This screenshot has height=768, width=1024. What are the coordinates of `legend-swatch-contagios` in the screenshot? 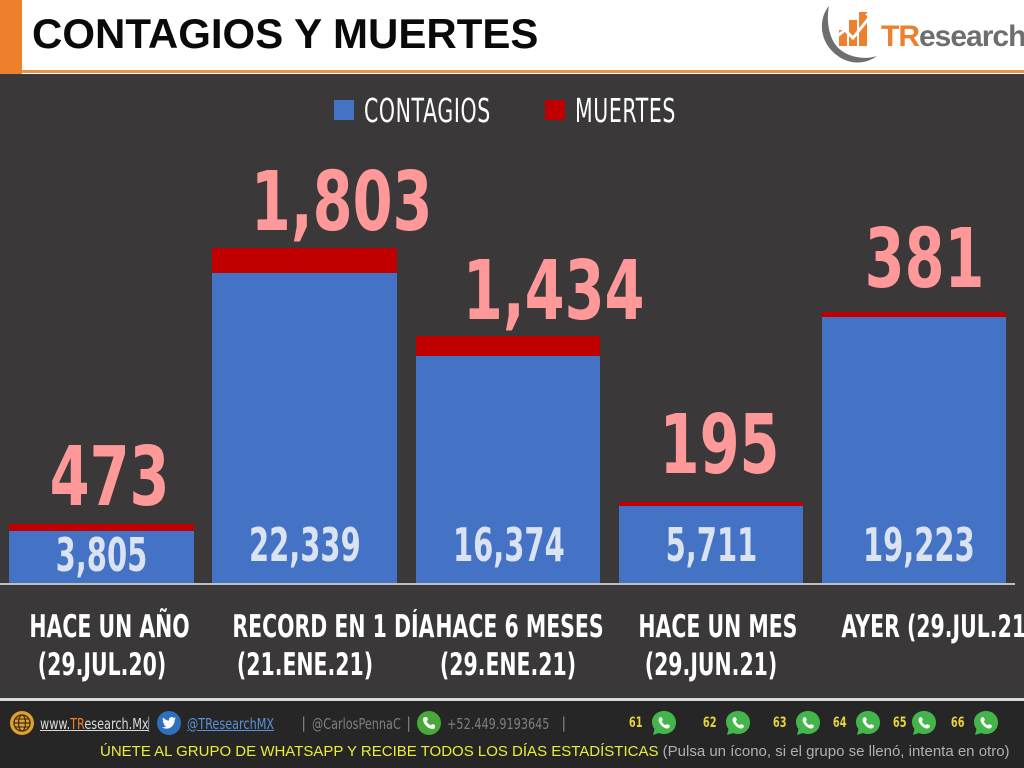 It's located at (344, 110).